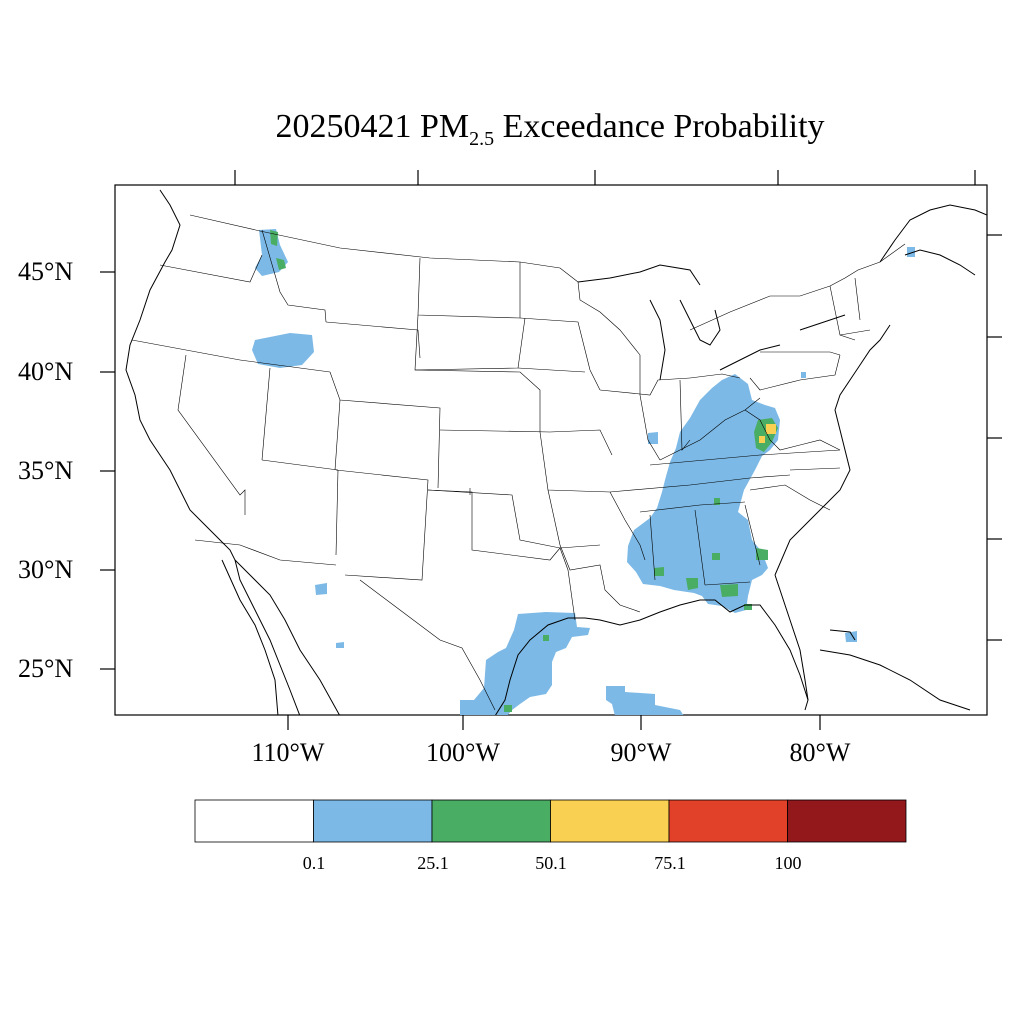 This screenshot has height=1024, width=1024. Describe the element at coordinates (46, 371) in the screenshot. I see `lat-label-40: 40°N` at that location.